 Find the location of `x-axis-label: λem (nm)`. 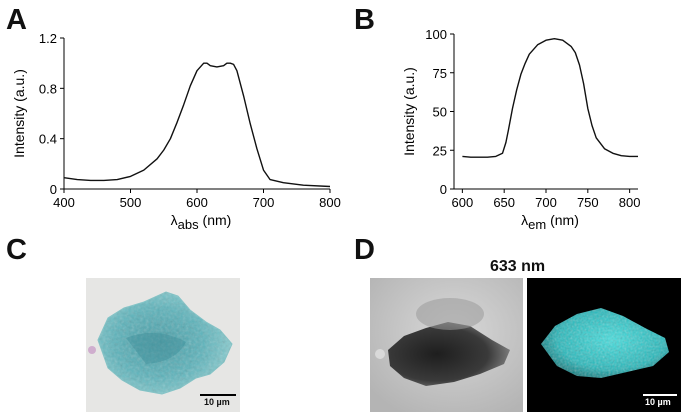

x-axis-label: λem (nm) is located at coordinates (550, 222).